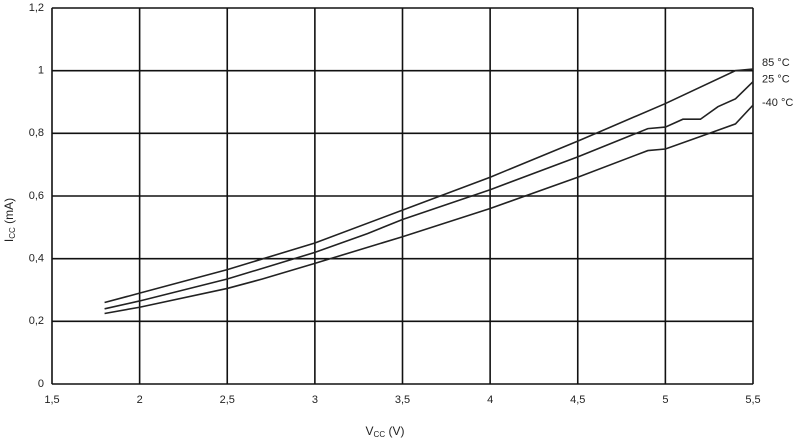  Describe the element at coordinates (9, 212) in the screenshot. I see `y-label-unit: (mA)` at that location.